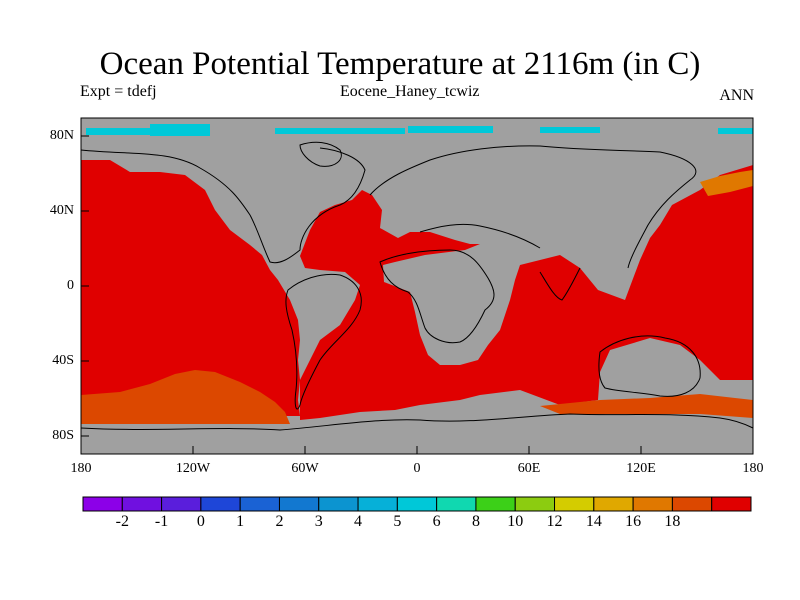 This screenshot has width=800, height=600. What do you see at coordinates (436, 521) in the screenshot?
I see `colorbar-label: 6` at bounding box center [436, 521].